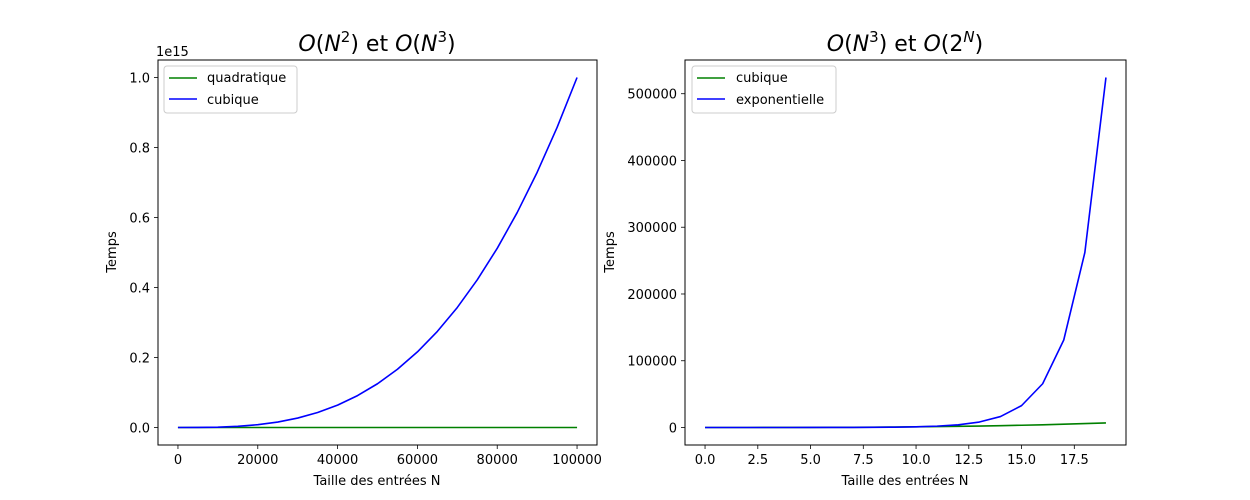 The image size is (1250, 500). I want to click on legend-label-cubique: cubique, so click(233, 100).